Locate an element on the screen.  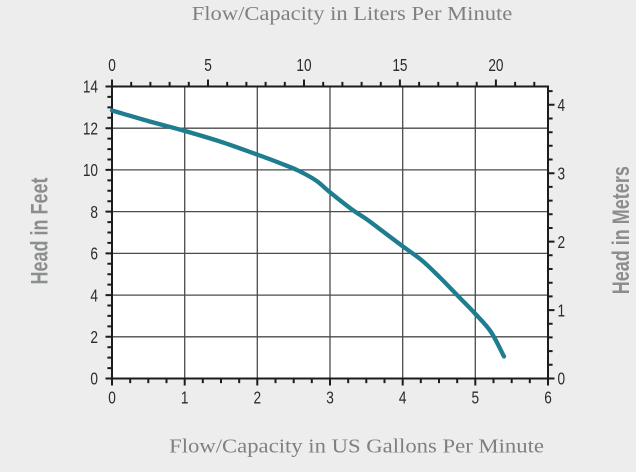
svg-text: Head in Feet is located at coordinates (39, 230).